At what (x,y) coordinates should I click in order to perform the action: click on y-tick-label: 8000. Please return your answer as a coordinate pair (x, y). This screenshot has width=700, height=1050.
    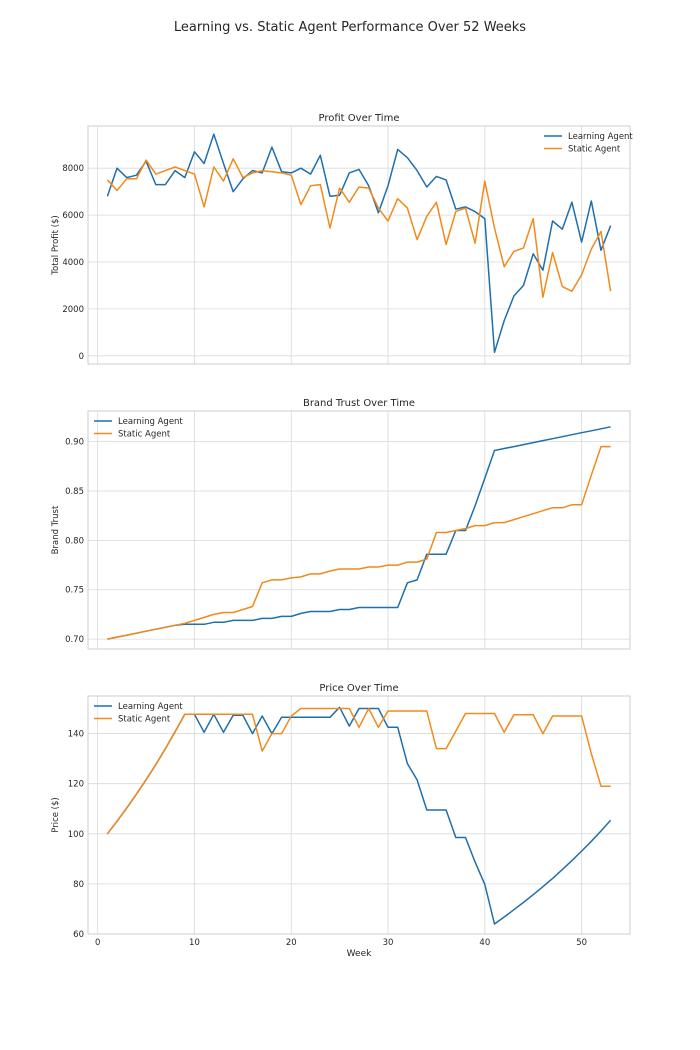
    Looking at the image, I should click on (73, 169).